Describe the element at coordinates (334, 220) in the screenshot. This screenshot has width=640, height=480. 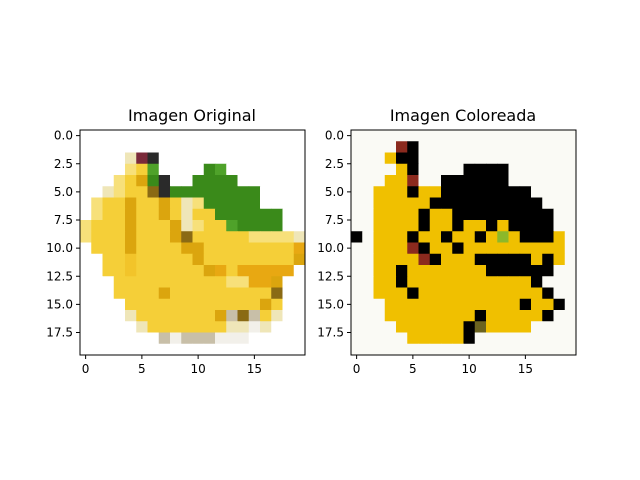
I see `y-tick-label: 7.5` at that location.